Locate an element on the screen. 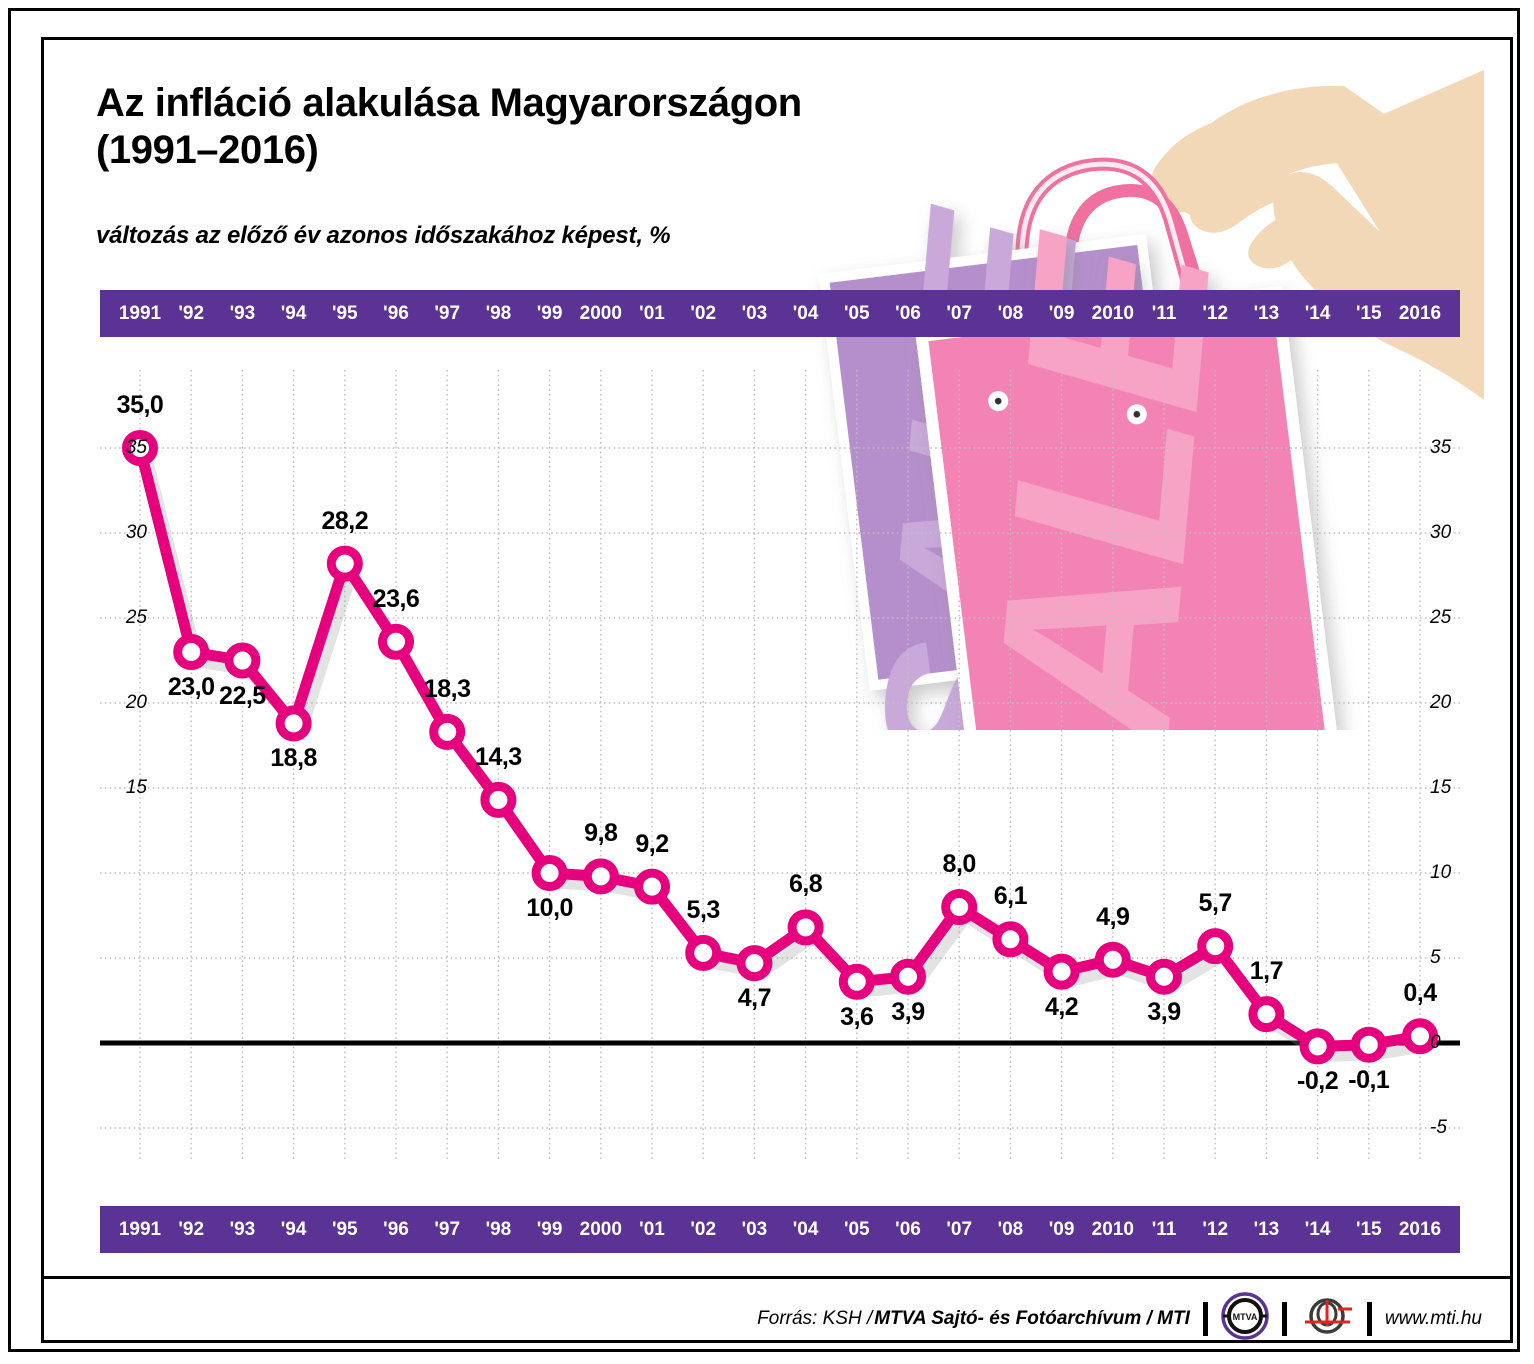 This screenshot has width=1534, height=1364. data-point-label: 4,9 is located at coordinates (1113, 916).